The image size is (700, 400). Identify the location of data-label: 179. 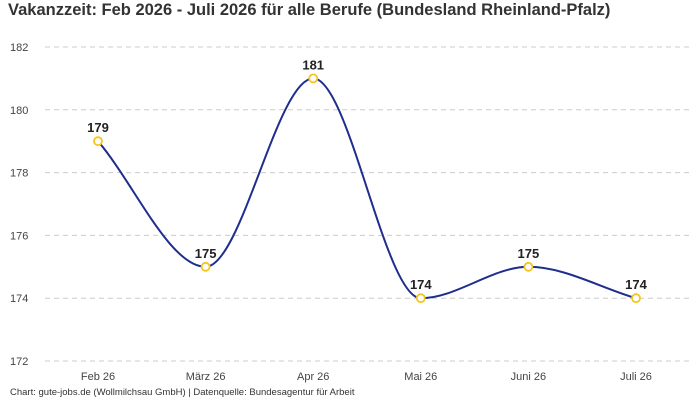
(98, 127).